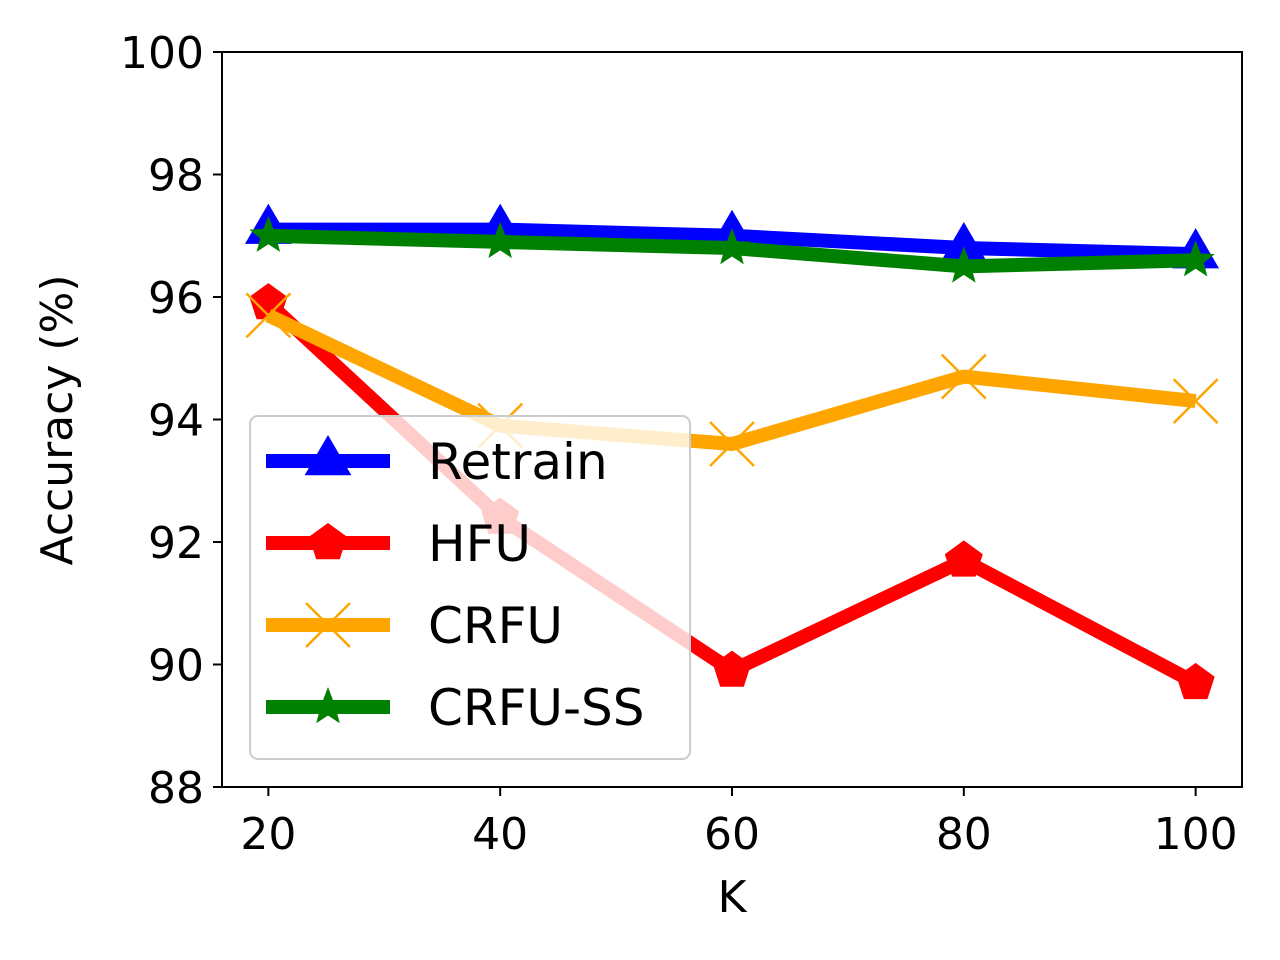  Describe the element at coordinates (176, 176) in the screenshot. I see `y-tick-label: 98` at that location.